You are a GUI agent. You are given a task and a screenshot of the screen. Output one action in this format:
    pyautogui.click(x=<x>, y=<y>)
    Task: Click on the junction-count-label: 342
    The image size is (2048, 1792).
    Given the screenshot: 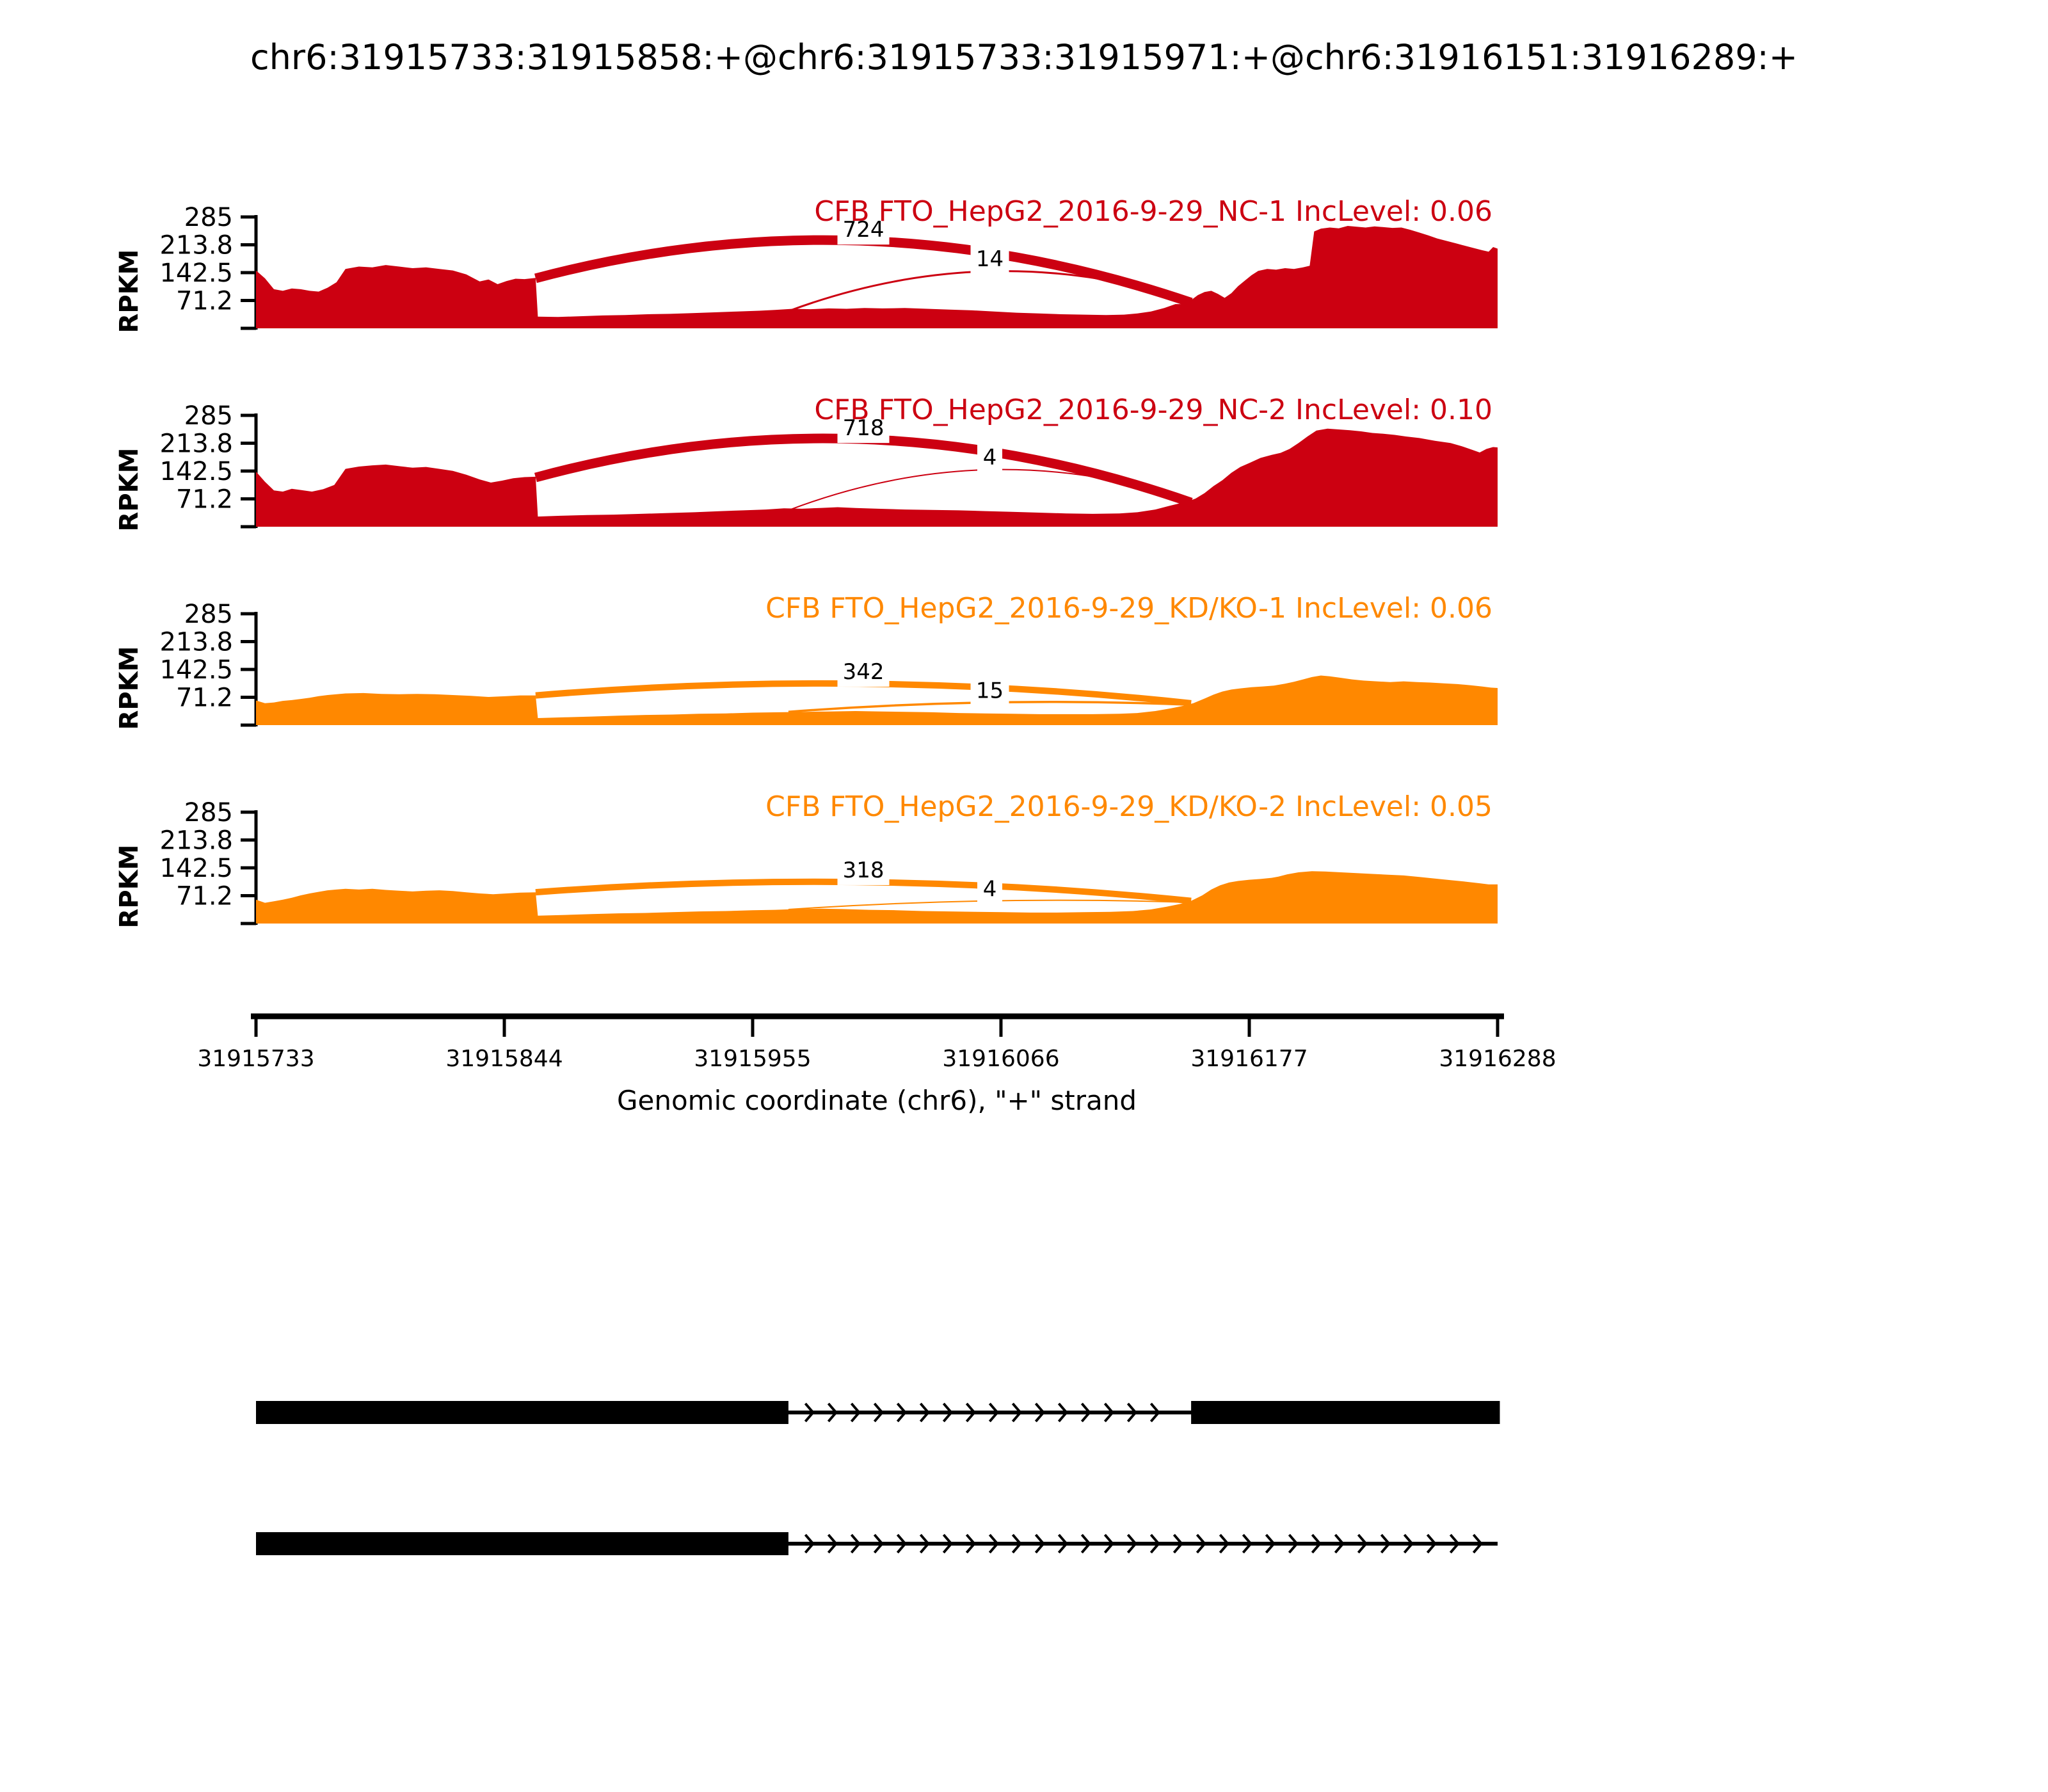 What is the action you would take?
    pyautogui.click(x=863, y=672)
    